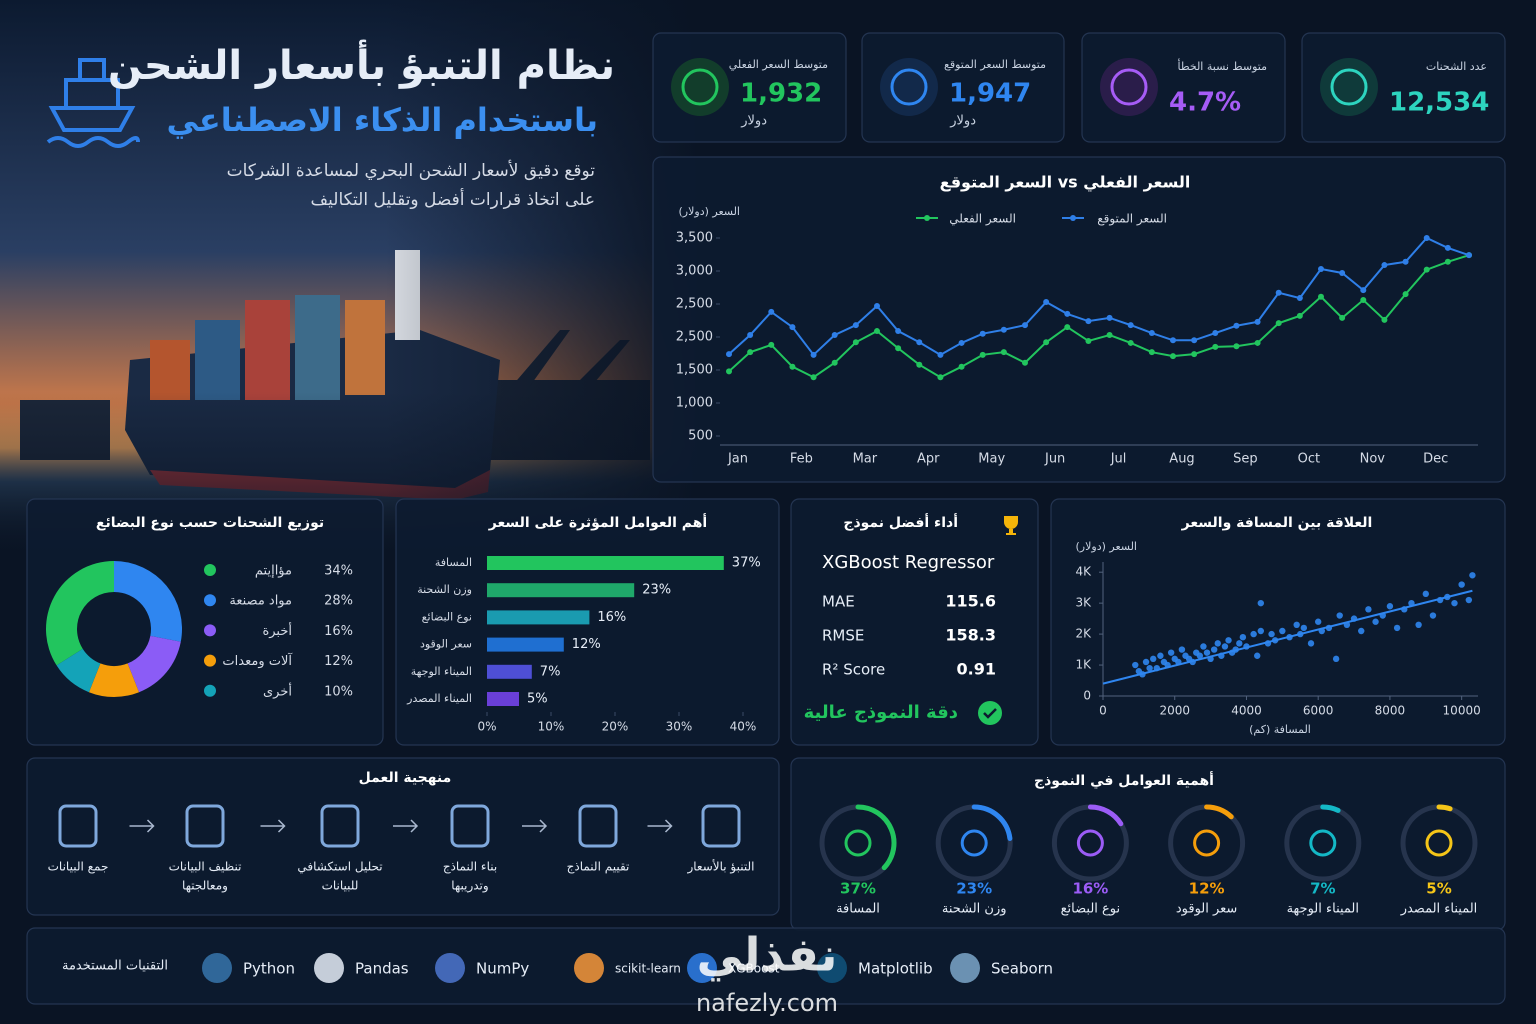 Image resolution: width=1536 pixels, height=1024 pixels. What do you see at coordinates (737, 459) in the screenshot?
I see `x-tick-label: Jan` at bounding box center [737, 459].